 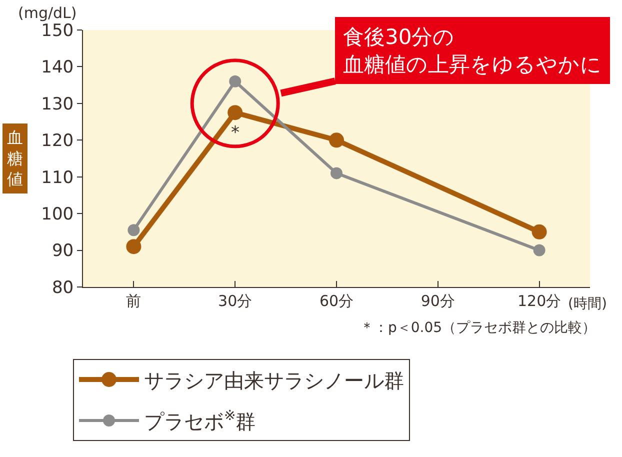 What do you see at coordinates (134, 301) in the screenshot?
I see `x-tick-label: 前` at bounding box center [134, 301].